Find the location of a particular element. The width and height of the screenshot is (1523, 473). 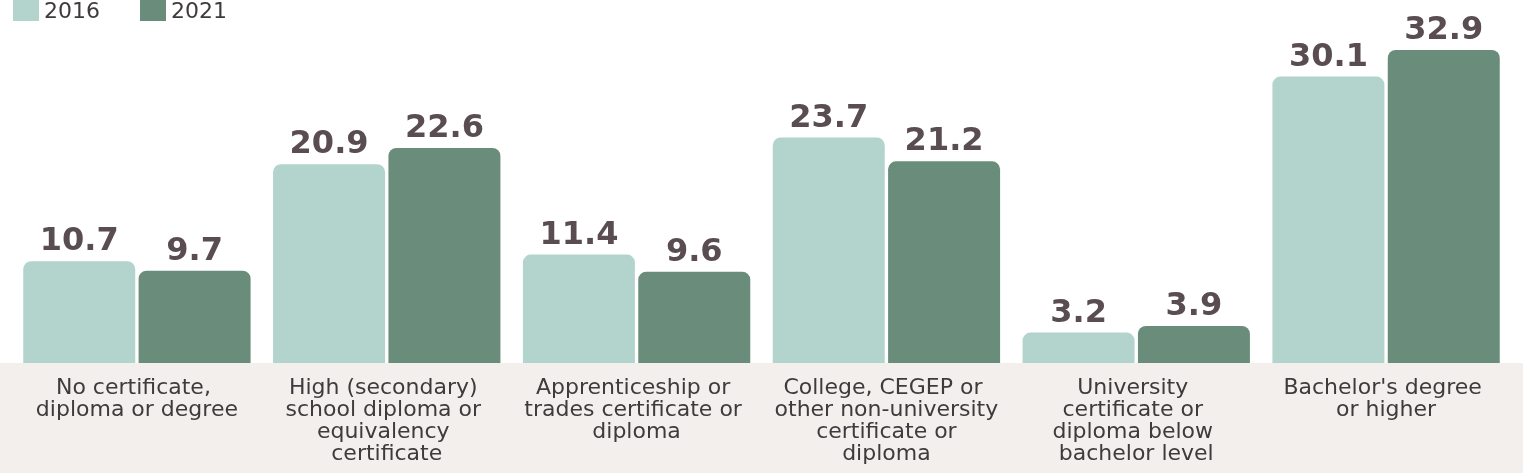

x-tick-label: No certificate, diploma or degree is located at coordinates (136, 397).